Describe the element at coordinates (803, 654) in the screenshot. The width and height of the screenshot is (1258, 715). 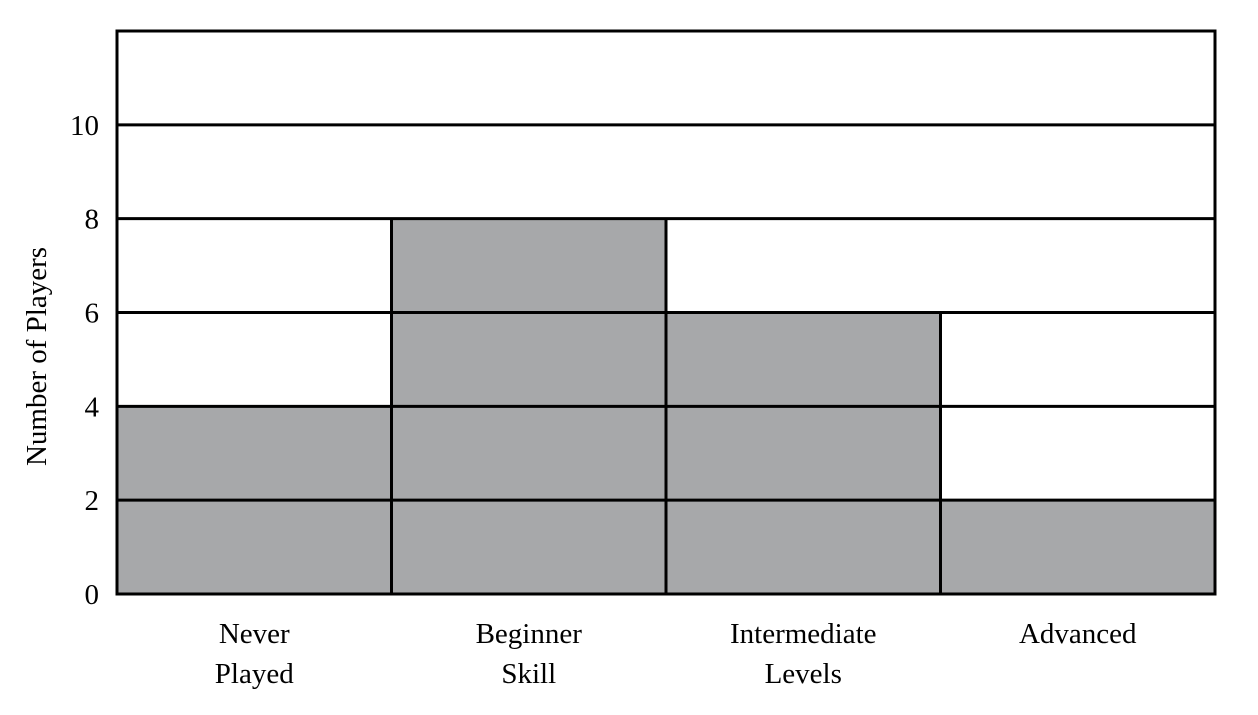
I see `category-label: Intermediate Levels` at that location.